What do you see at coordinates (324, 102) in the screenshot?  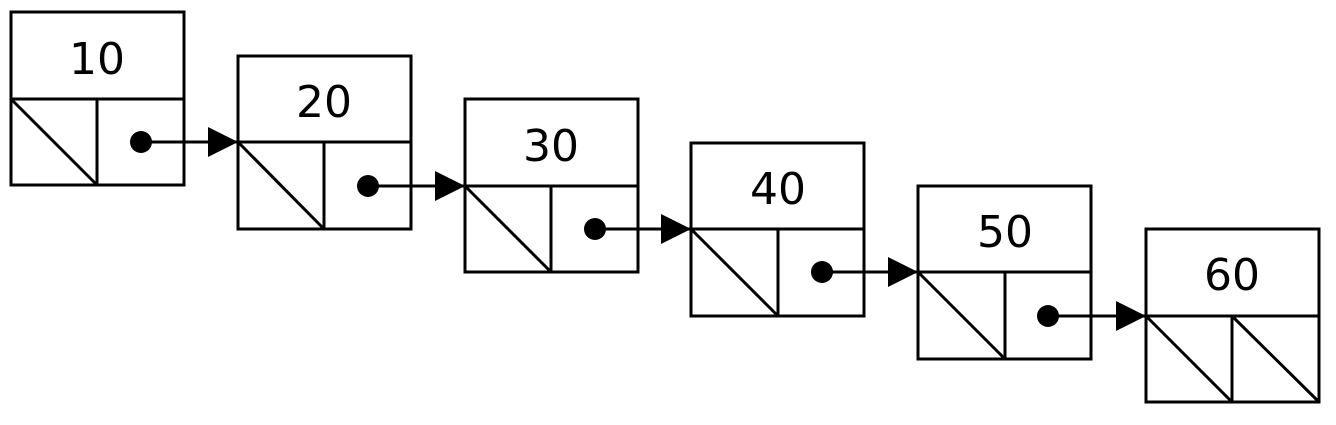 I see `node-value: 20` at bounding box center [324, 102].